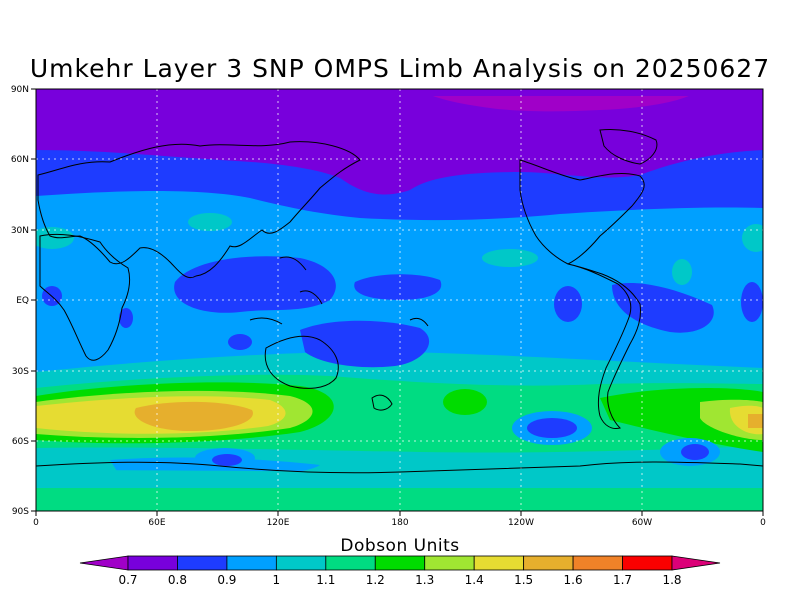  I want to click on lon-label: 120W, so click(521, 523).